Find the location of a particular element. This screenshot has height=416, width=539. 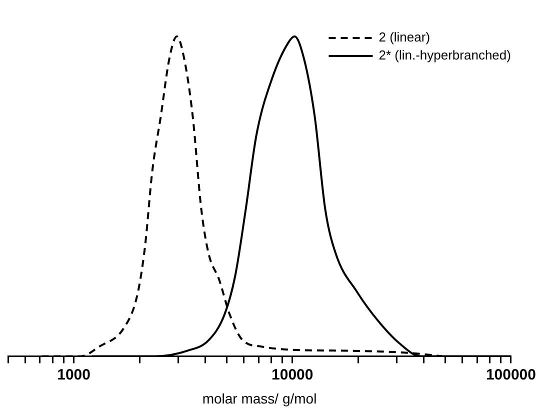

x-tick-label: 10000 is located at coordinates (293, 375).